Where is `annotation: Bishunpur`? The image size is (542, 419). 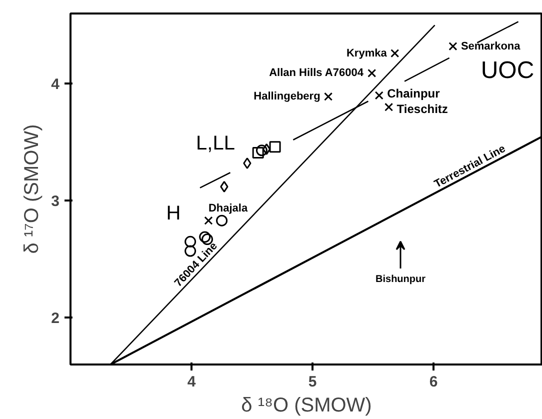 annotation: Bishunpur is located at coordinates (401, 279).